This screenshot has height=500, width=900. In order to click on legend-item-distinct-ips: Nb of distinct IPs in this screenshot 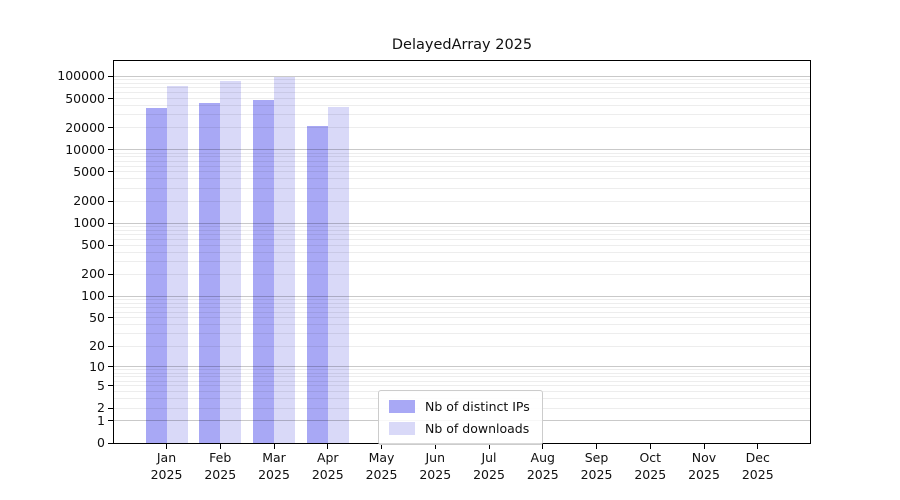, I will do `click(459, 406)`.